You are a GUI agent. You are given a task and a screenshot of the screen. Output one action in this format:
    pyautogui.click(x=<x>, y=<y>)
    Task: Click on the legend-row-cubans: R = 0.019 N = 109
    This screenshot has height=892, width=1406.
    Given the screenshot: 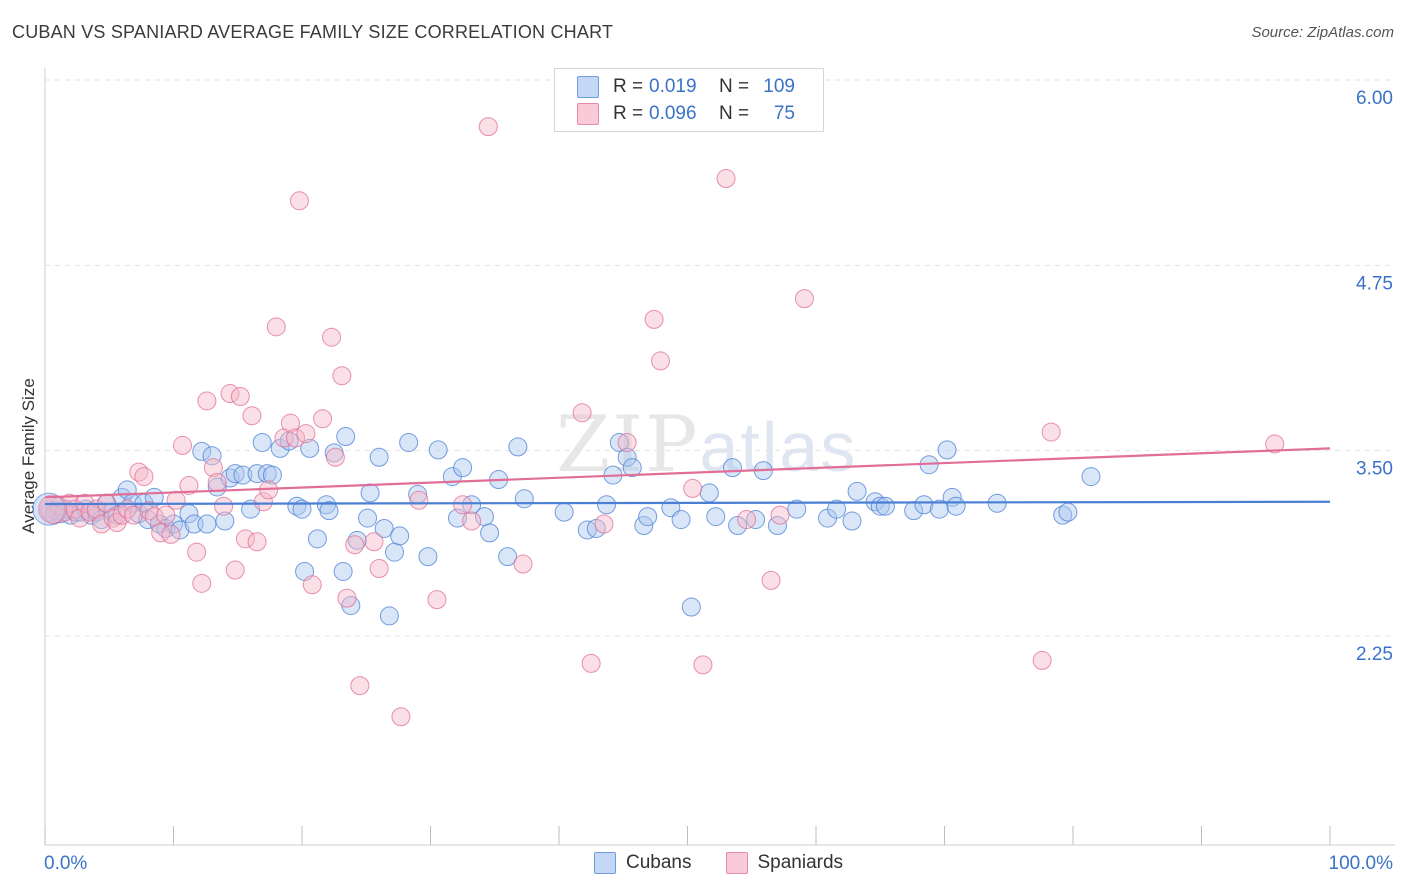 What is the action you would take?
    pyautogui.click(x=686, y=87)
    